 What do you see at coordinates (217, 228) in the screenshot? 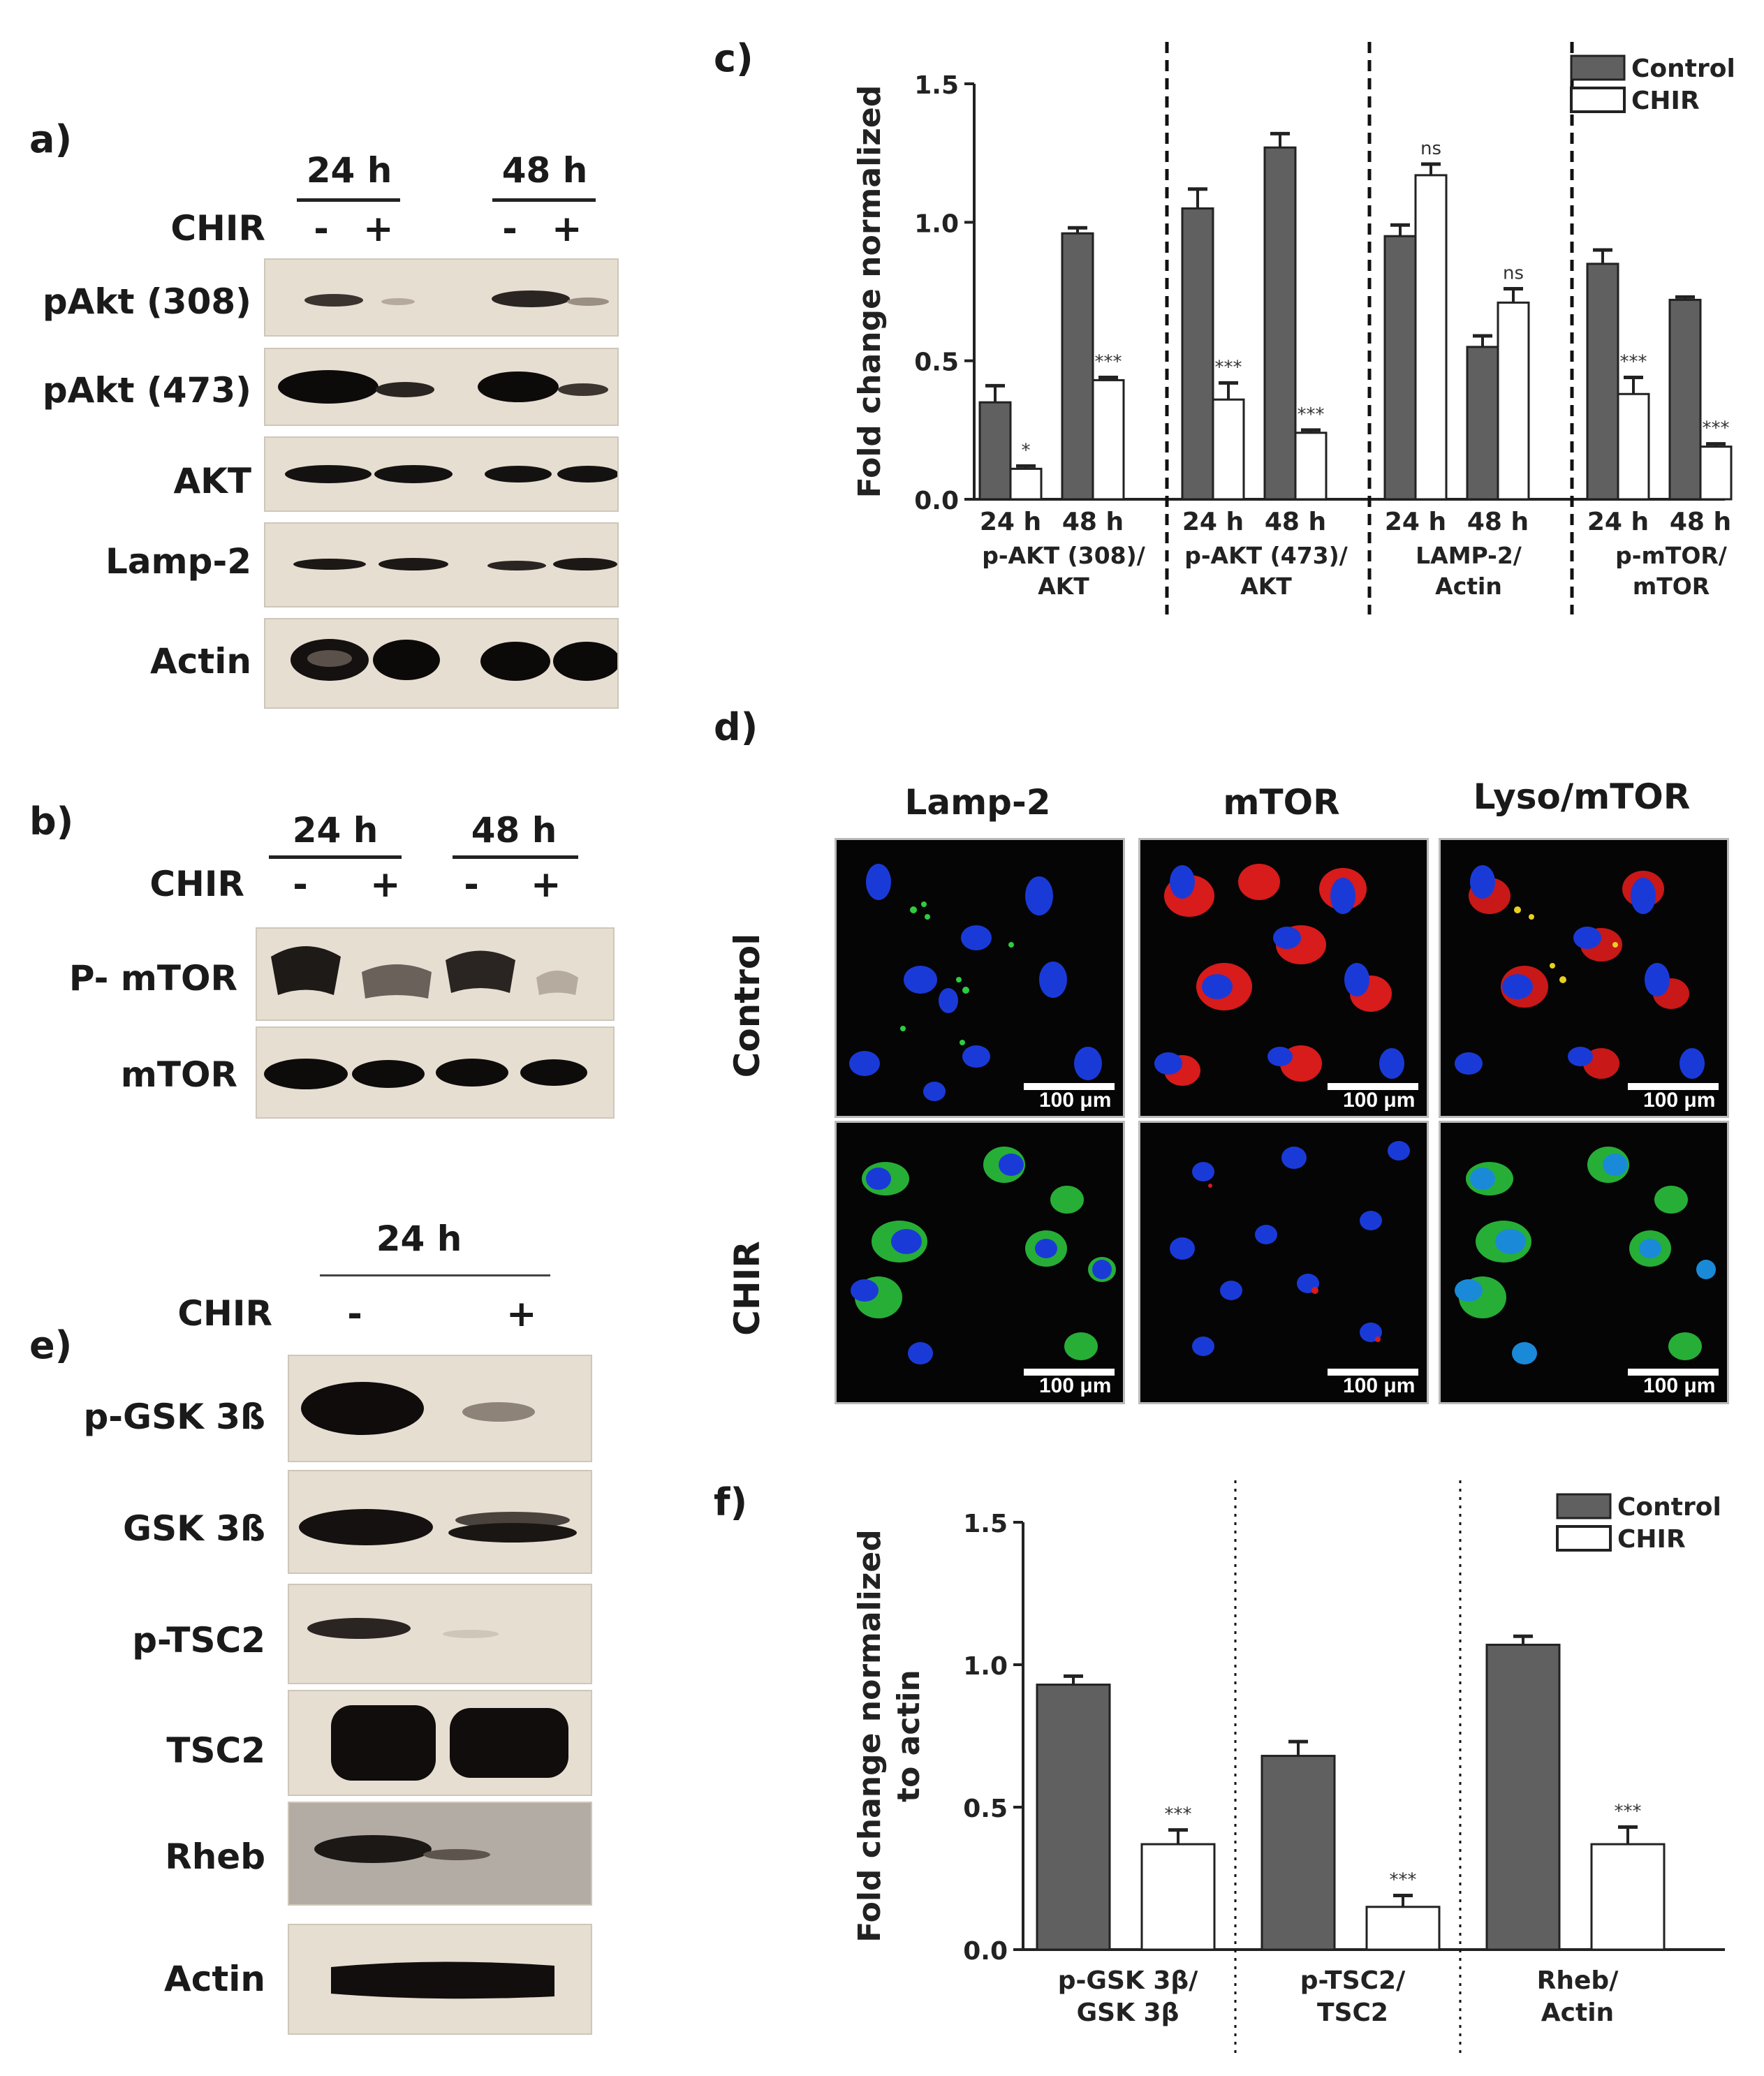
I see `panel-a-chir-label: CHIR` at bounding box center [217, 228].